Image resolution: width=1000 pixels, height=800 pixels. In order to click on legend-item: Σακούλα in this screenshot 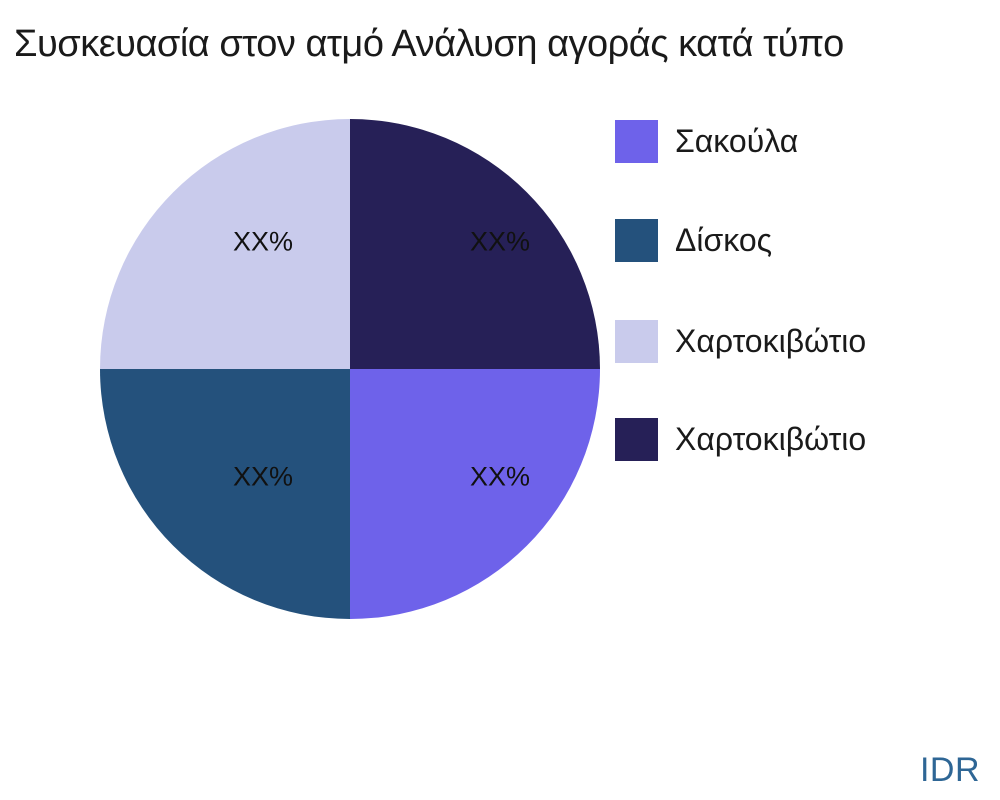, I will do `click(706, 141)`.